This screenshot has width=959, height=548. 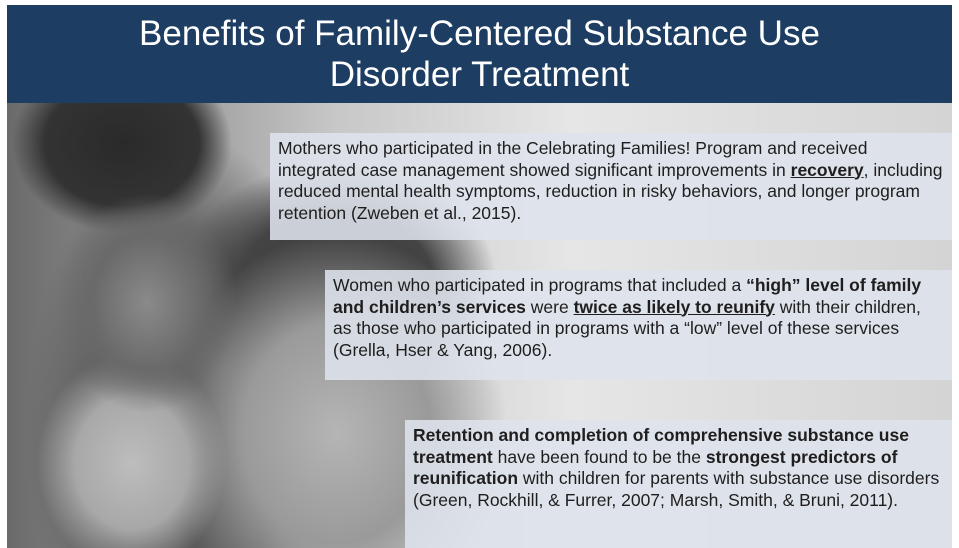 What do you see at coordinates (599, 456) in the screenshot?
I see `text-run: have been found to be the` at bounding box center [599, 456].